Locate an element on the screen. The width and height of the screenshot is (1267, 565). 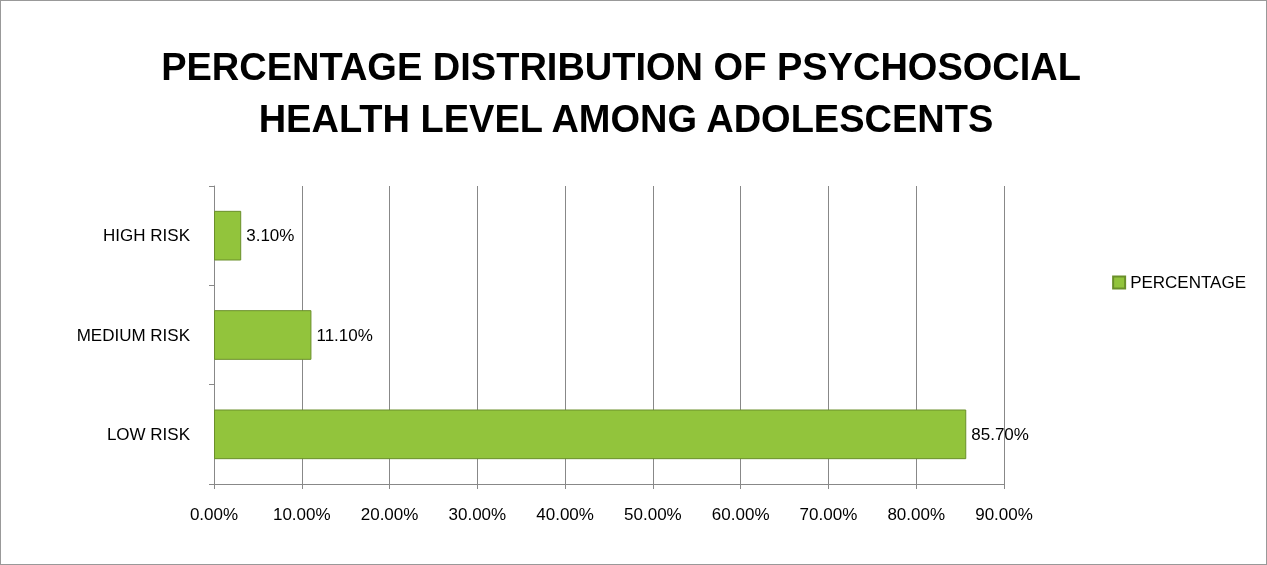
legend-label: PERCENTAGE is located at coordinates (1188, 282).